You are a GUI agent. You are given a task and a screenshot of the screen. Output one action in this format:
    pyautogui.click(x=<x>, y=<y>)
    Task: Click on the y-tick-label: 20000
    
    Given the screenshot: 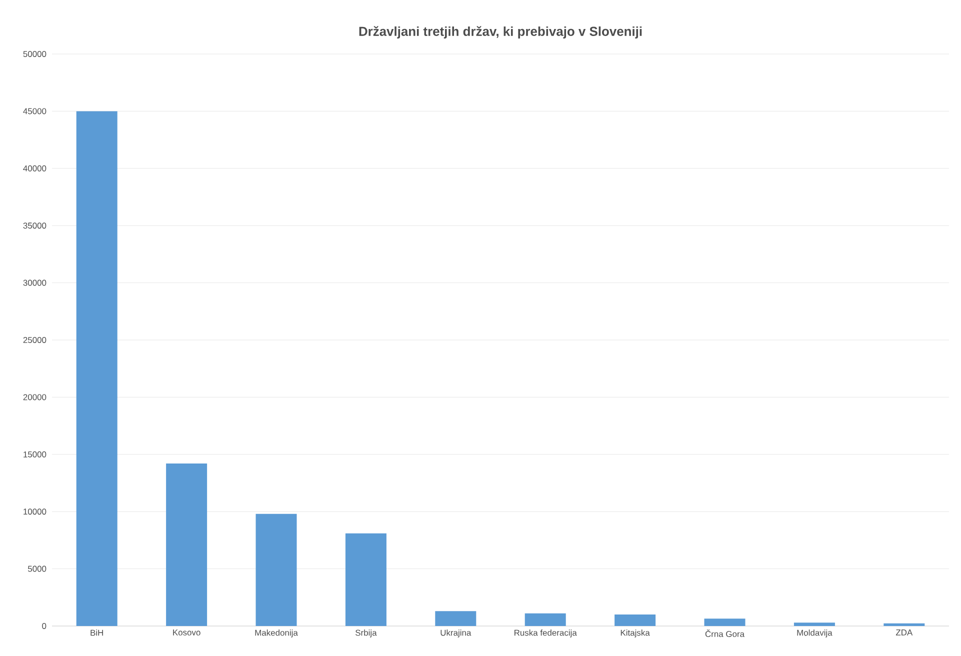 What is the action you would take?
    pyautogui.click(x=34, y=397)
    